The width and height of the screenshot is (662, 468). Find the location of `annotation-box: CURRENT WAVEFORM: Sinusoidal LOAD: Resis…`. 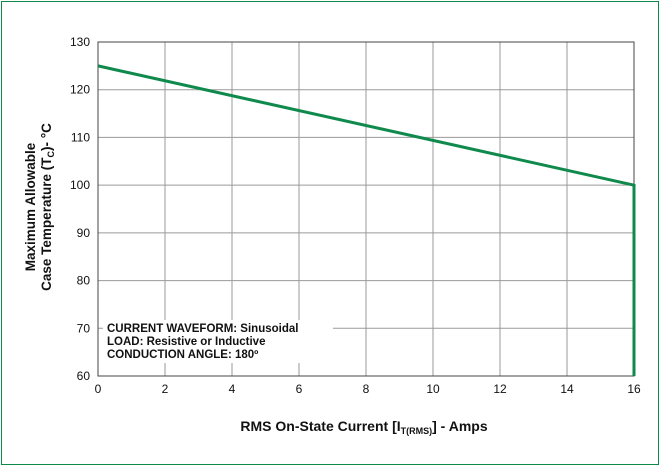

annotation-box: CURRENT WAVEFORM: Sinusoidal LOAD: Resis… is located at coordinates (218, 341).